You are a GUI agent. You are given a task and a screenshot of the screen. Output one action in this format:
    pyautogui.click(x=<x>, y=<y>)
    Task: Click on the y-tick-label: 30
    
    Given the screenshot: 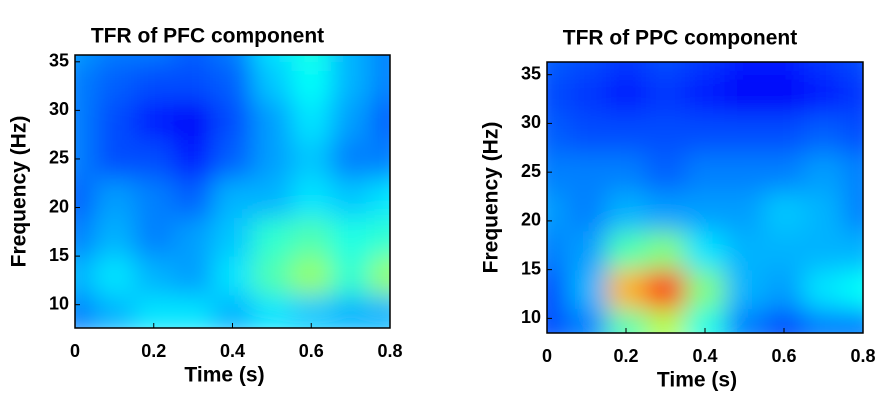 What is the action you would take?
    pyautogui.click(x=59, y=109)
    